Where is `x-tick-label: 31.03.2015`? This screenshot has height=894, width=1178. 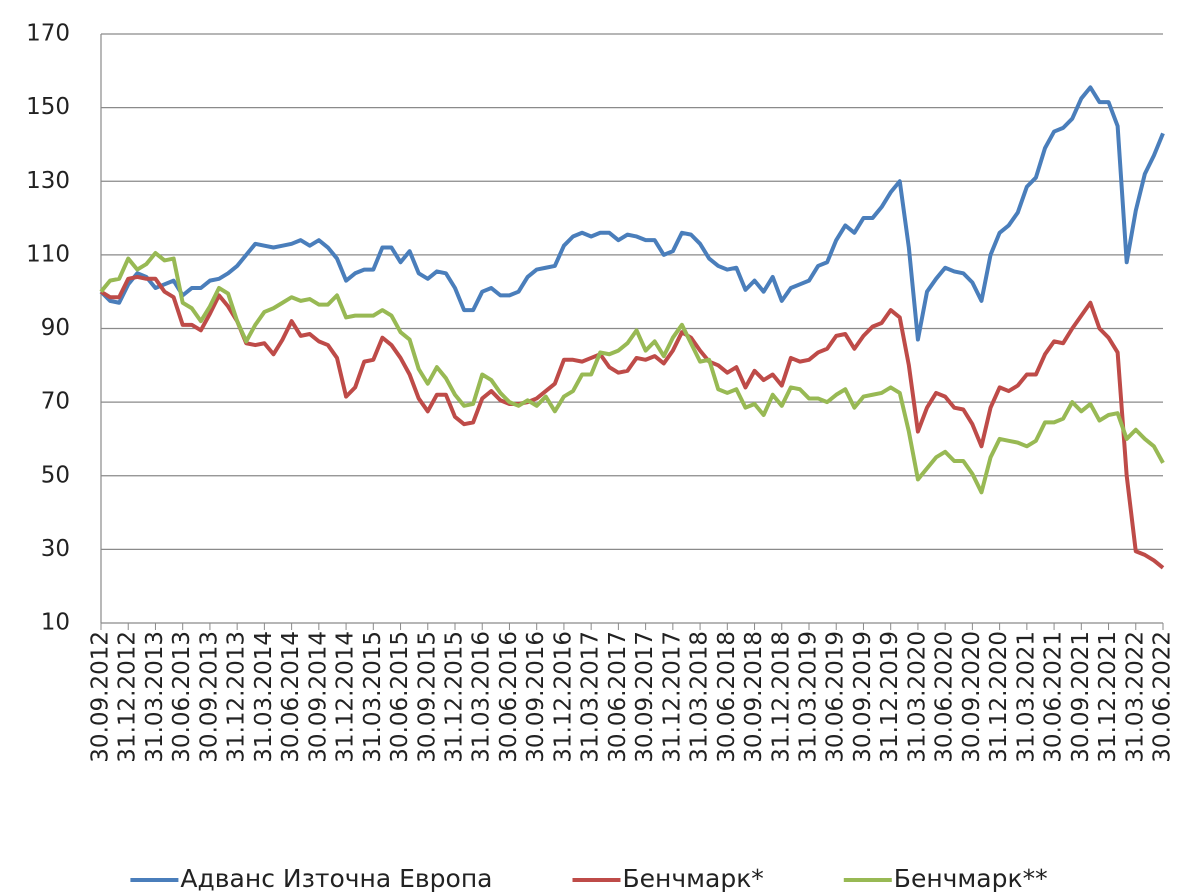 x-tick-label: 31.03.2015 is located at coordinates (373, 697).